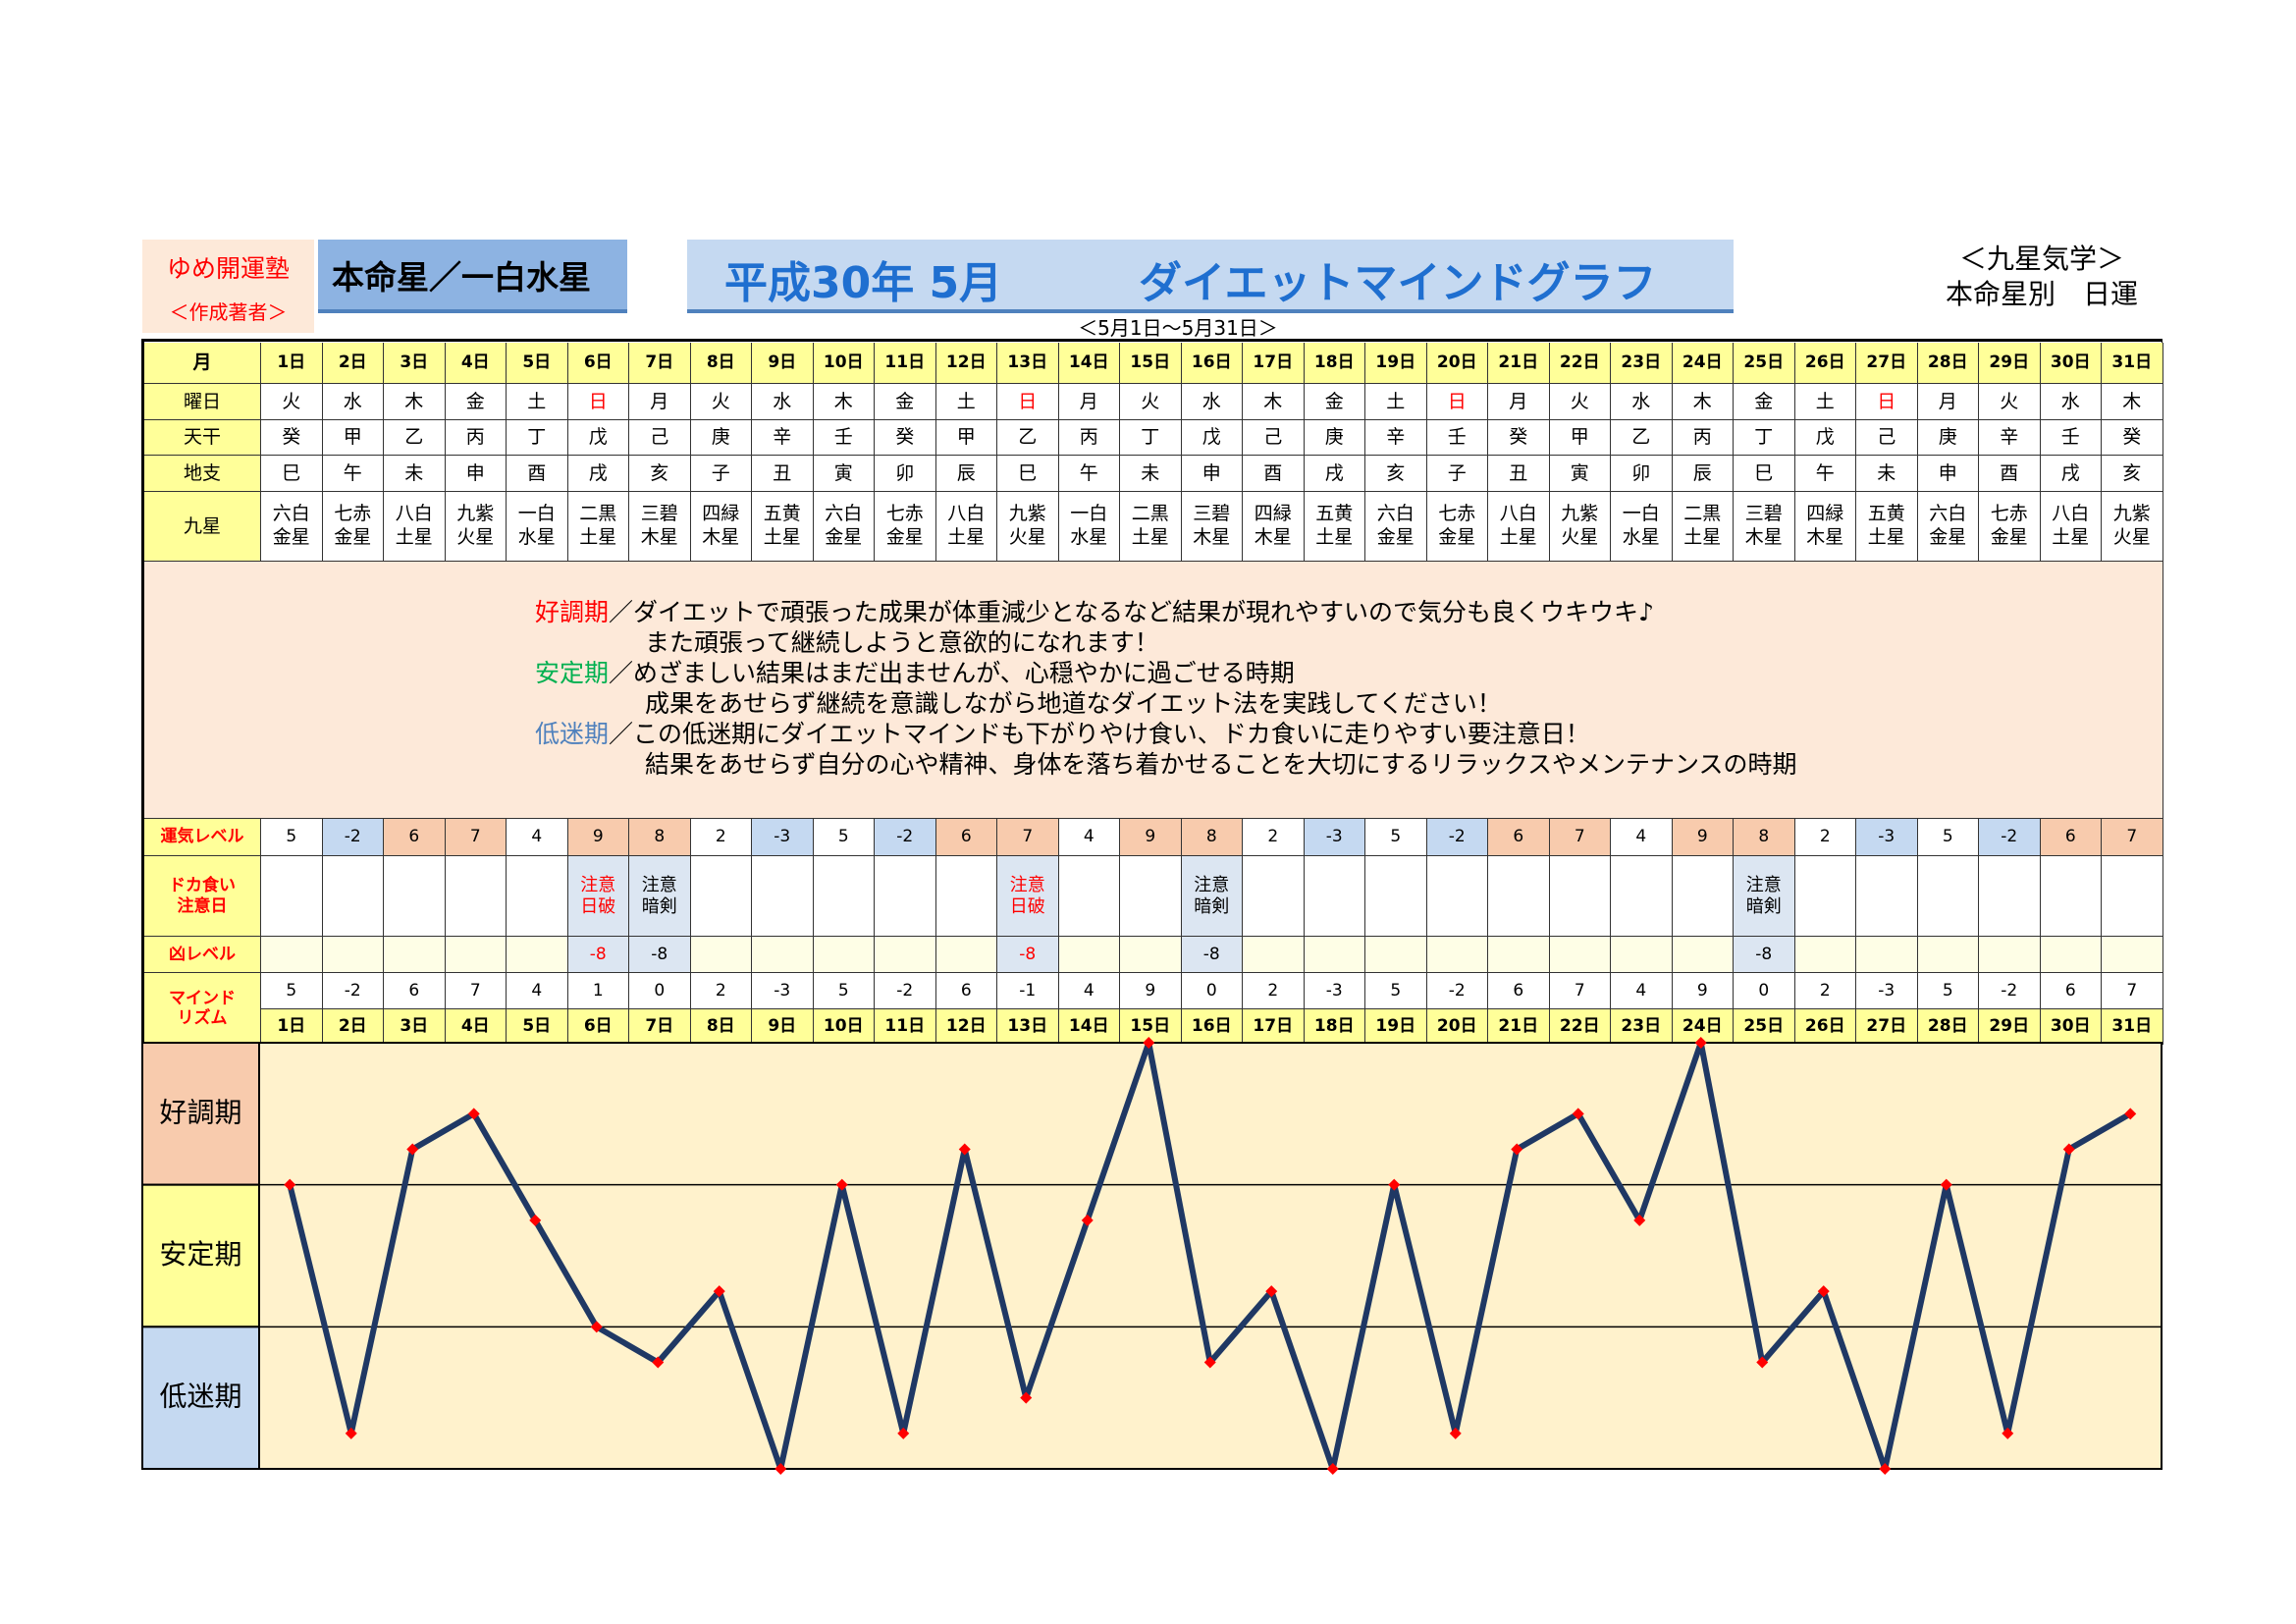 This screenshot has width=2296, height=1624. What do you see at coordinates (1825, 1027) in the screenshot?
I see `day-label: 26日` at bounding box center [1825, 1027].